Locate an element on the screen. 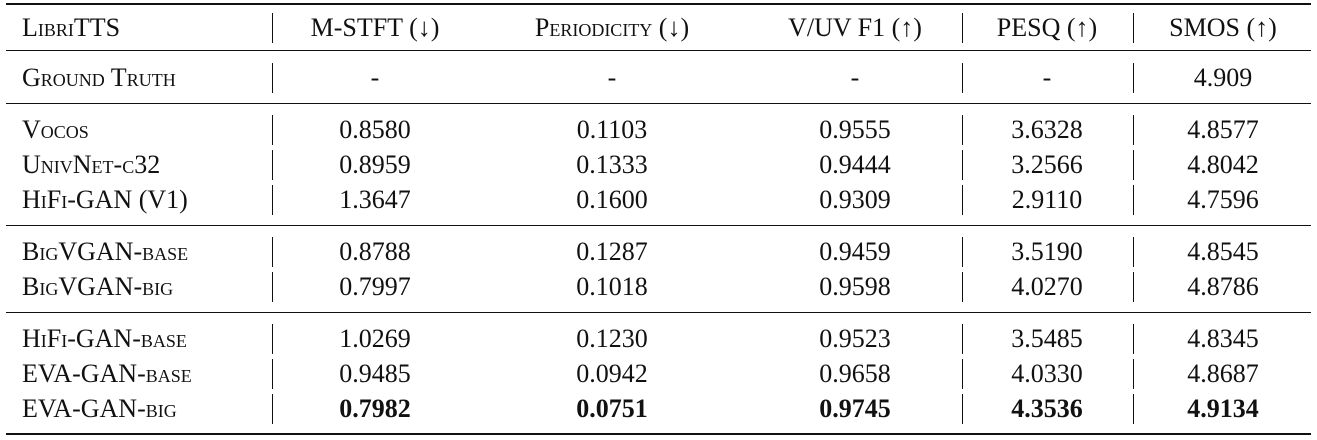 This screenshot has width=1317, height=440. metric-value: 0.7997 is located at coordinates (375, 286).